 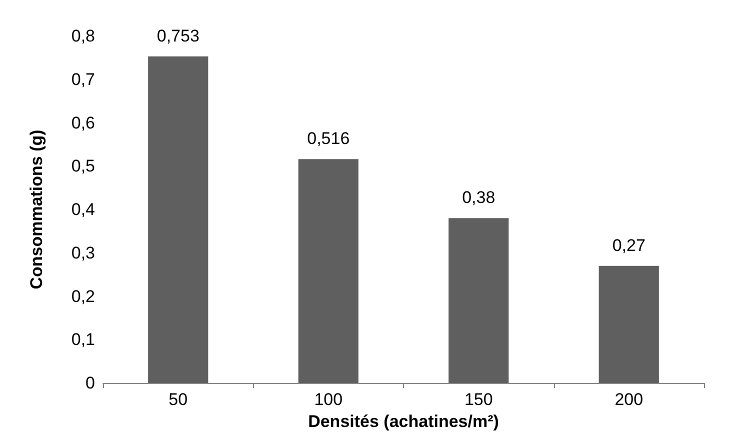 I want to click on y-tick-label: 0,6, so click(x=83, y=122).